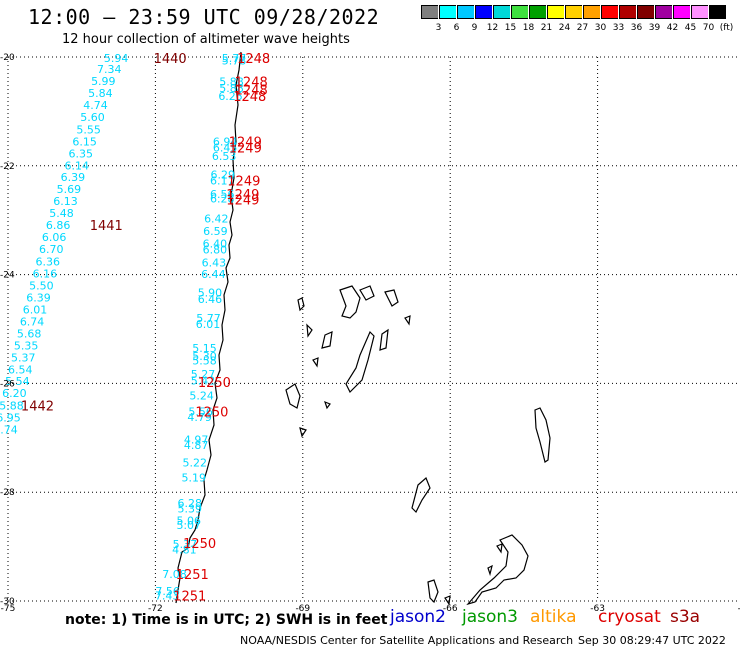 The image size is (740, 650). What do you see at coordinates (618, 28) in the screenshot?
I see `scale-label: 33` at bounding box center [618, 28].